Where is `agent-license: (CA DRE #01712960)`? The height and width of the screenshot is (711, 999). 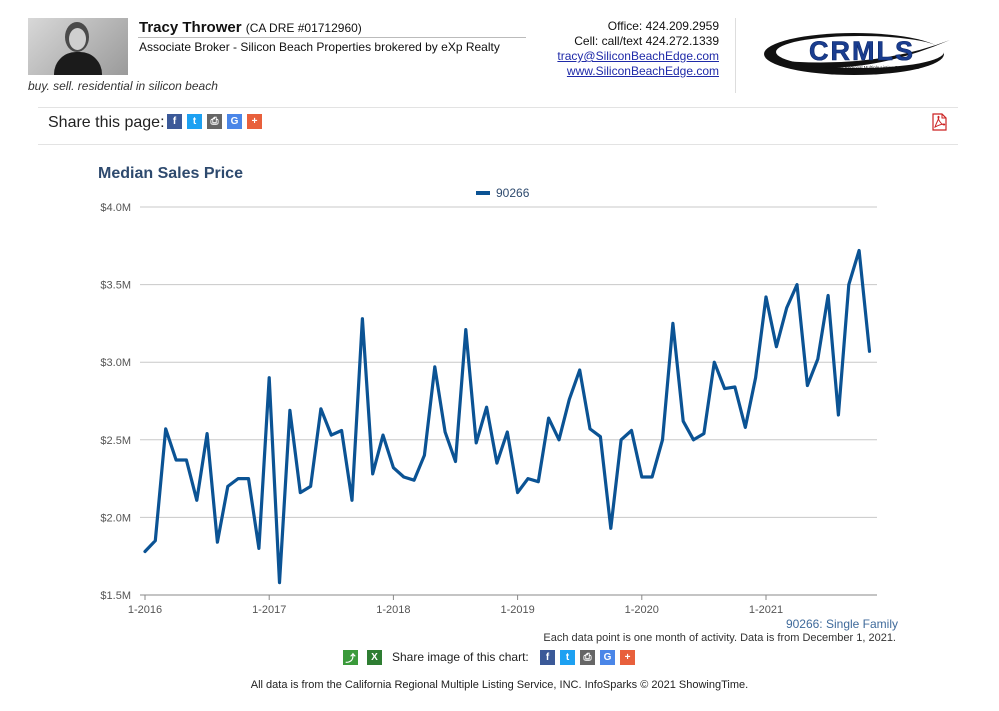 agent-license: (CA DRE #01712960) is located at coordinates (303, 28).